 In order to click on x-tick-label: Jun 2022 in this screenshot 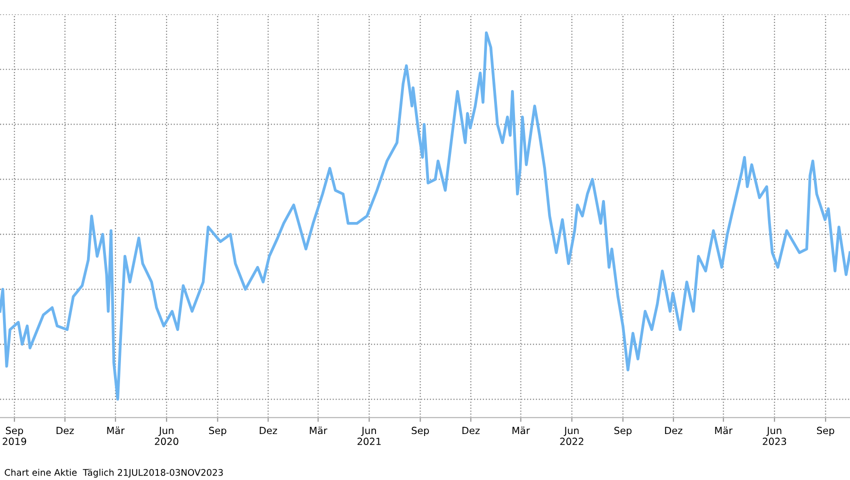, I will do `click(572, 436)`.